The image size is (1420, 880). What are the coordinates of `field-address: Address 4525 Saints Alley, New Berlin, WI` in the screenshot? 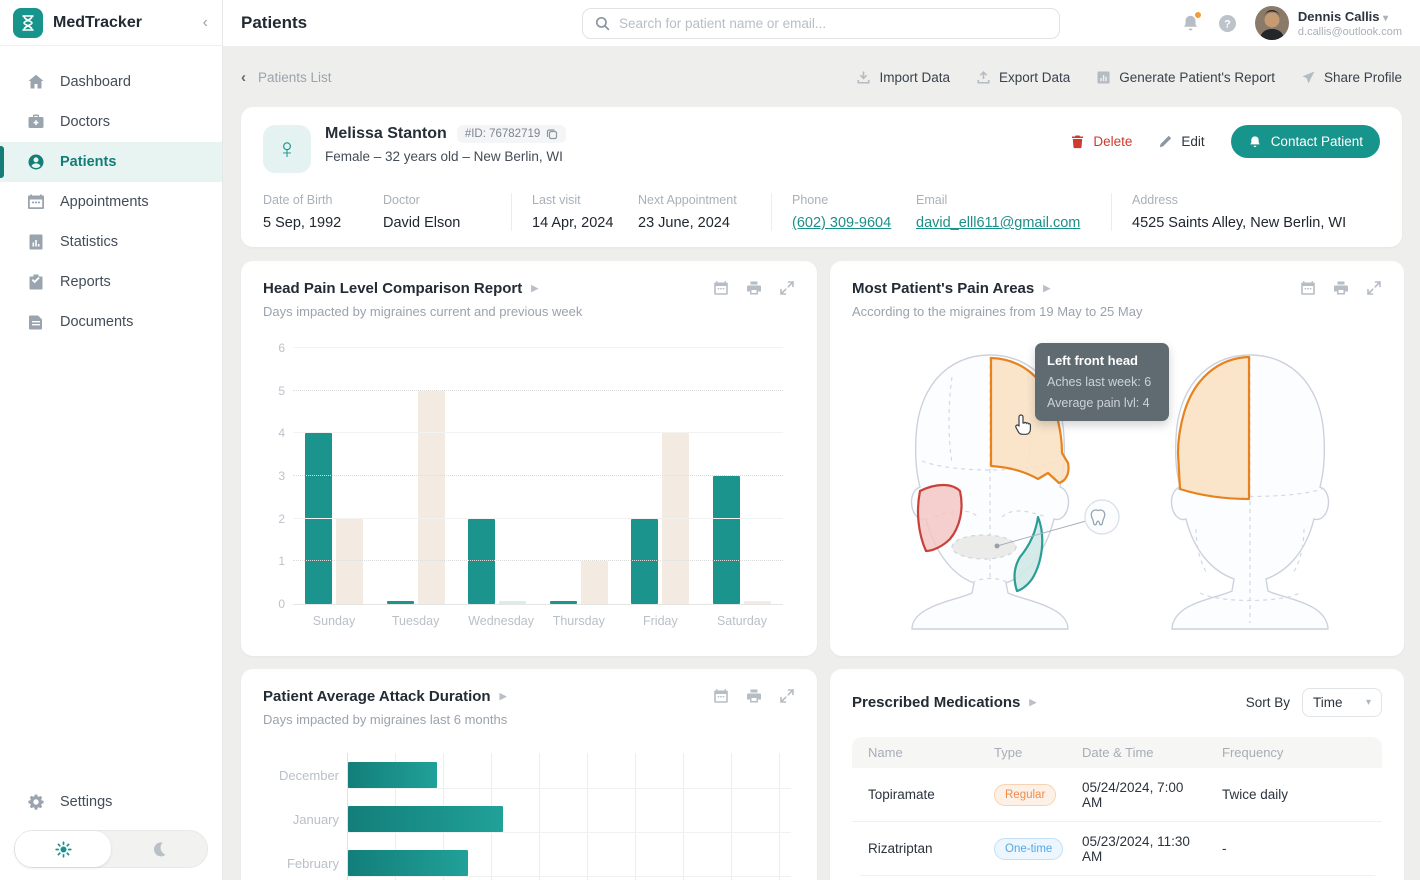 It's located at (1228, 212).